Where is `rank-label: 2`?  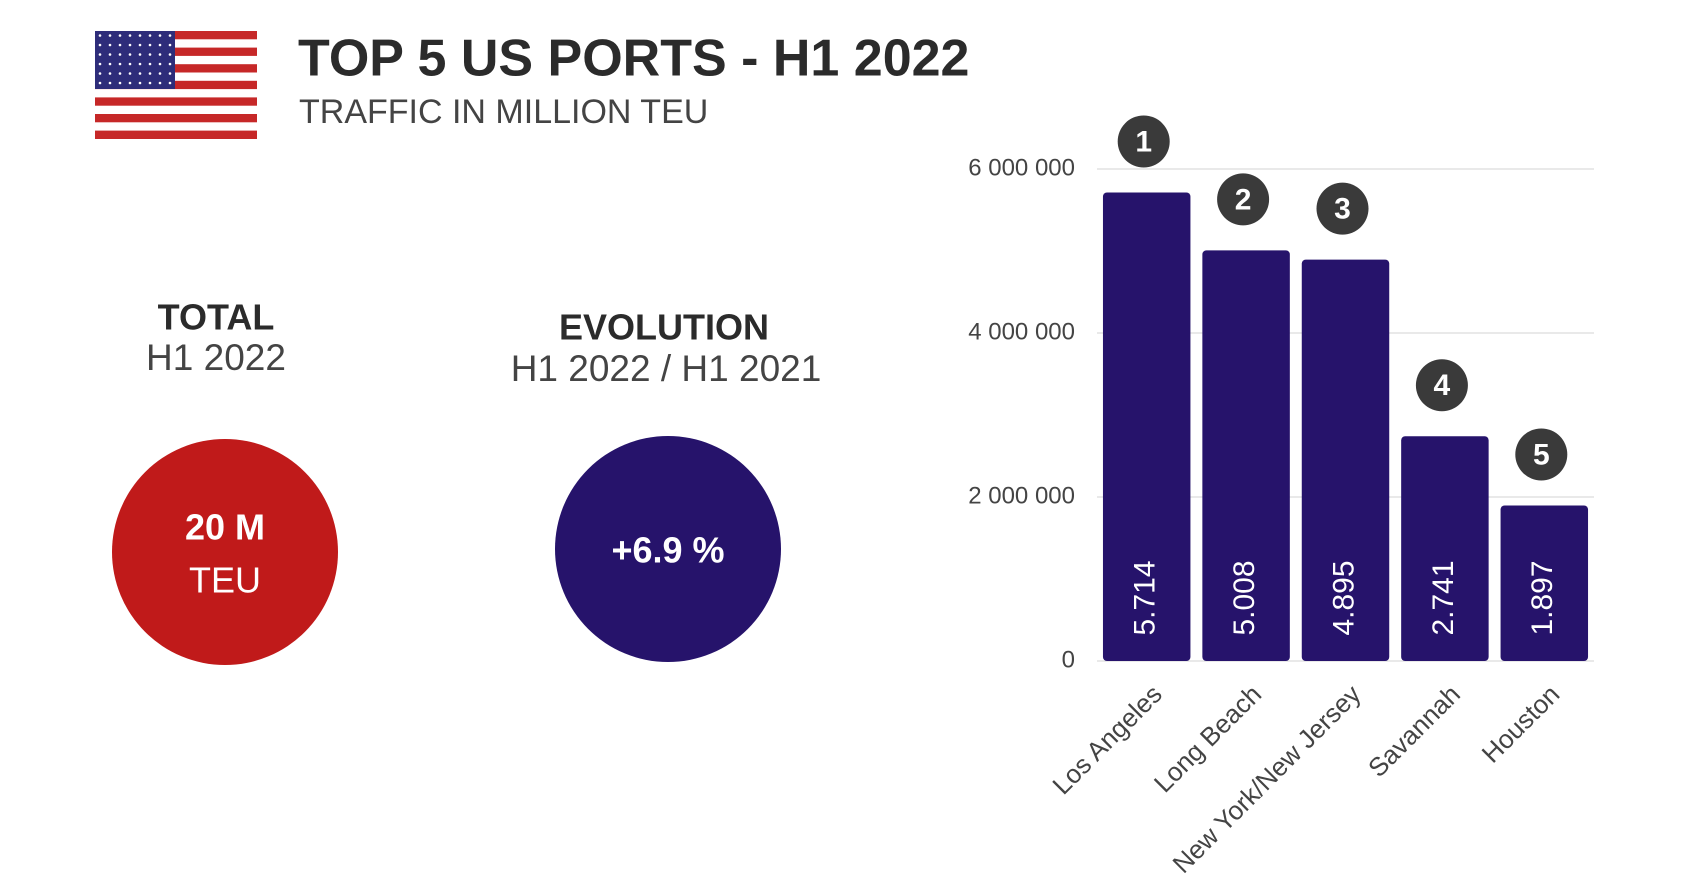
rank-label: 2 is located at coordinates (1243, 199).